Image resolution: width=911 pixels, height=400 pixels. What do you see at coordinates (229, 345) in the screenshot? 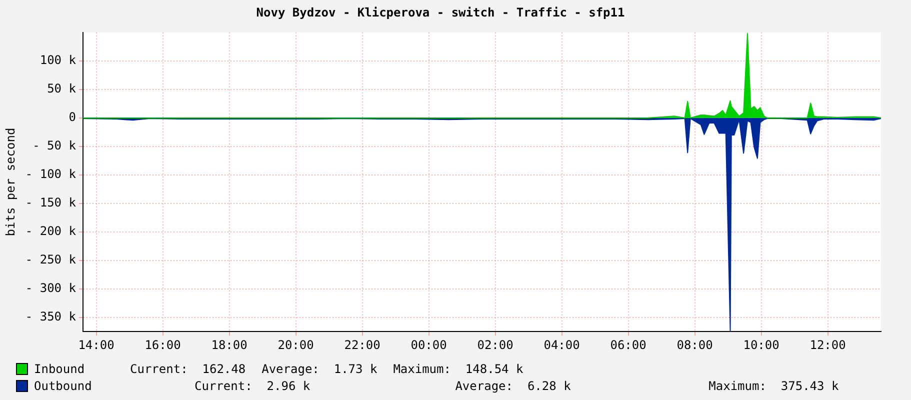
I see `x-tick-label: 18:00` at bounding box center [229, 345].